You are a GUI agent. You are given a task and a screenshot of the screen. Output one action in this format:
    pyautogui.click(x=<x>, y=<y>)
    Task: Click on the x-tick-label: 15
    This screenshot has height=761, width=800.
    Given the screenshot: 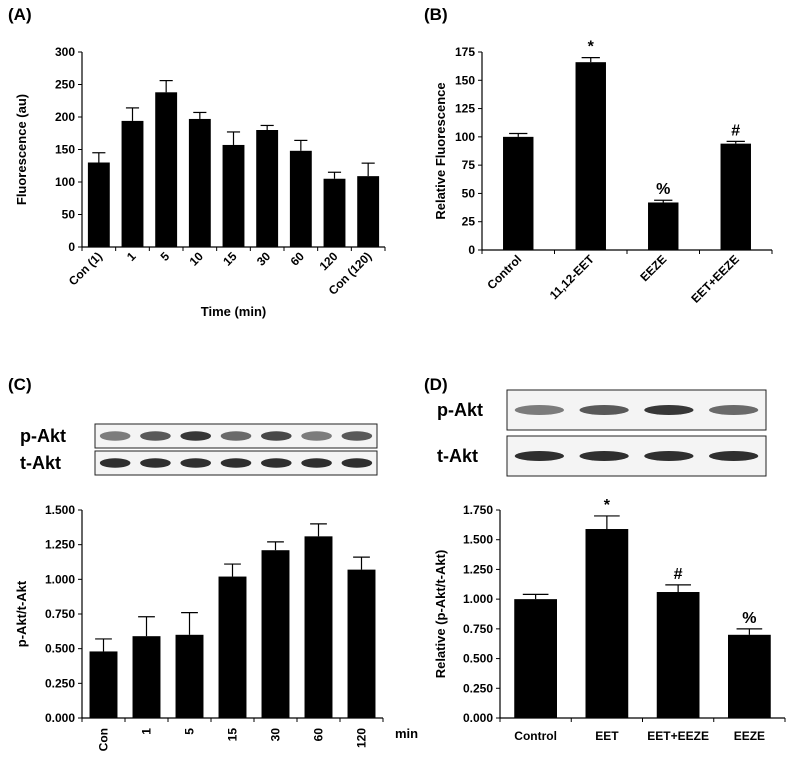 What is the action you would take?
    pyautogui.click(x=230, y=259)
    